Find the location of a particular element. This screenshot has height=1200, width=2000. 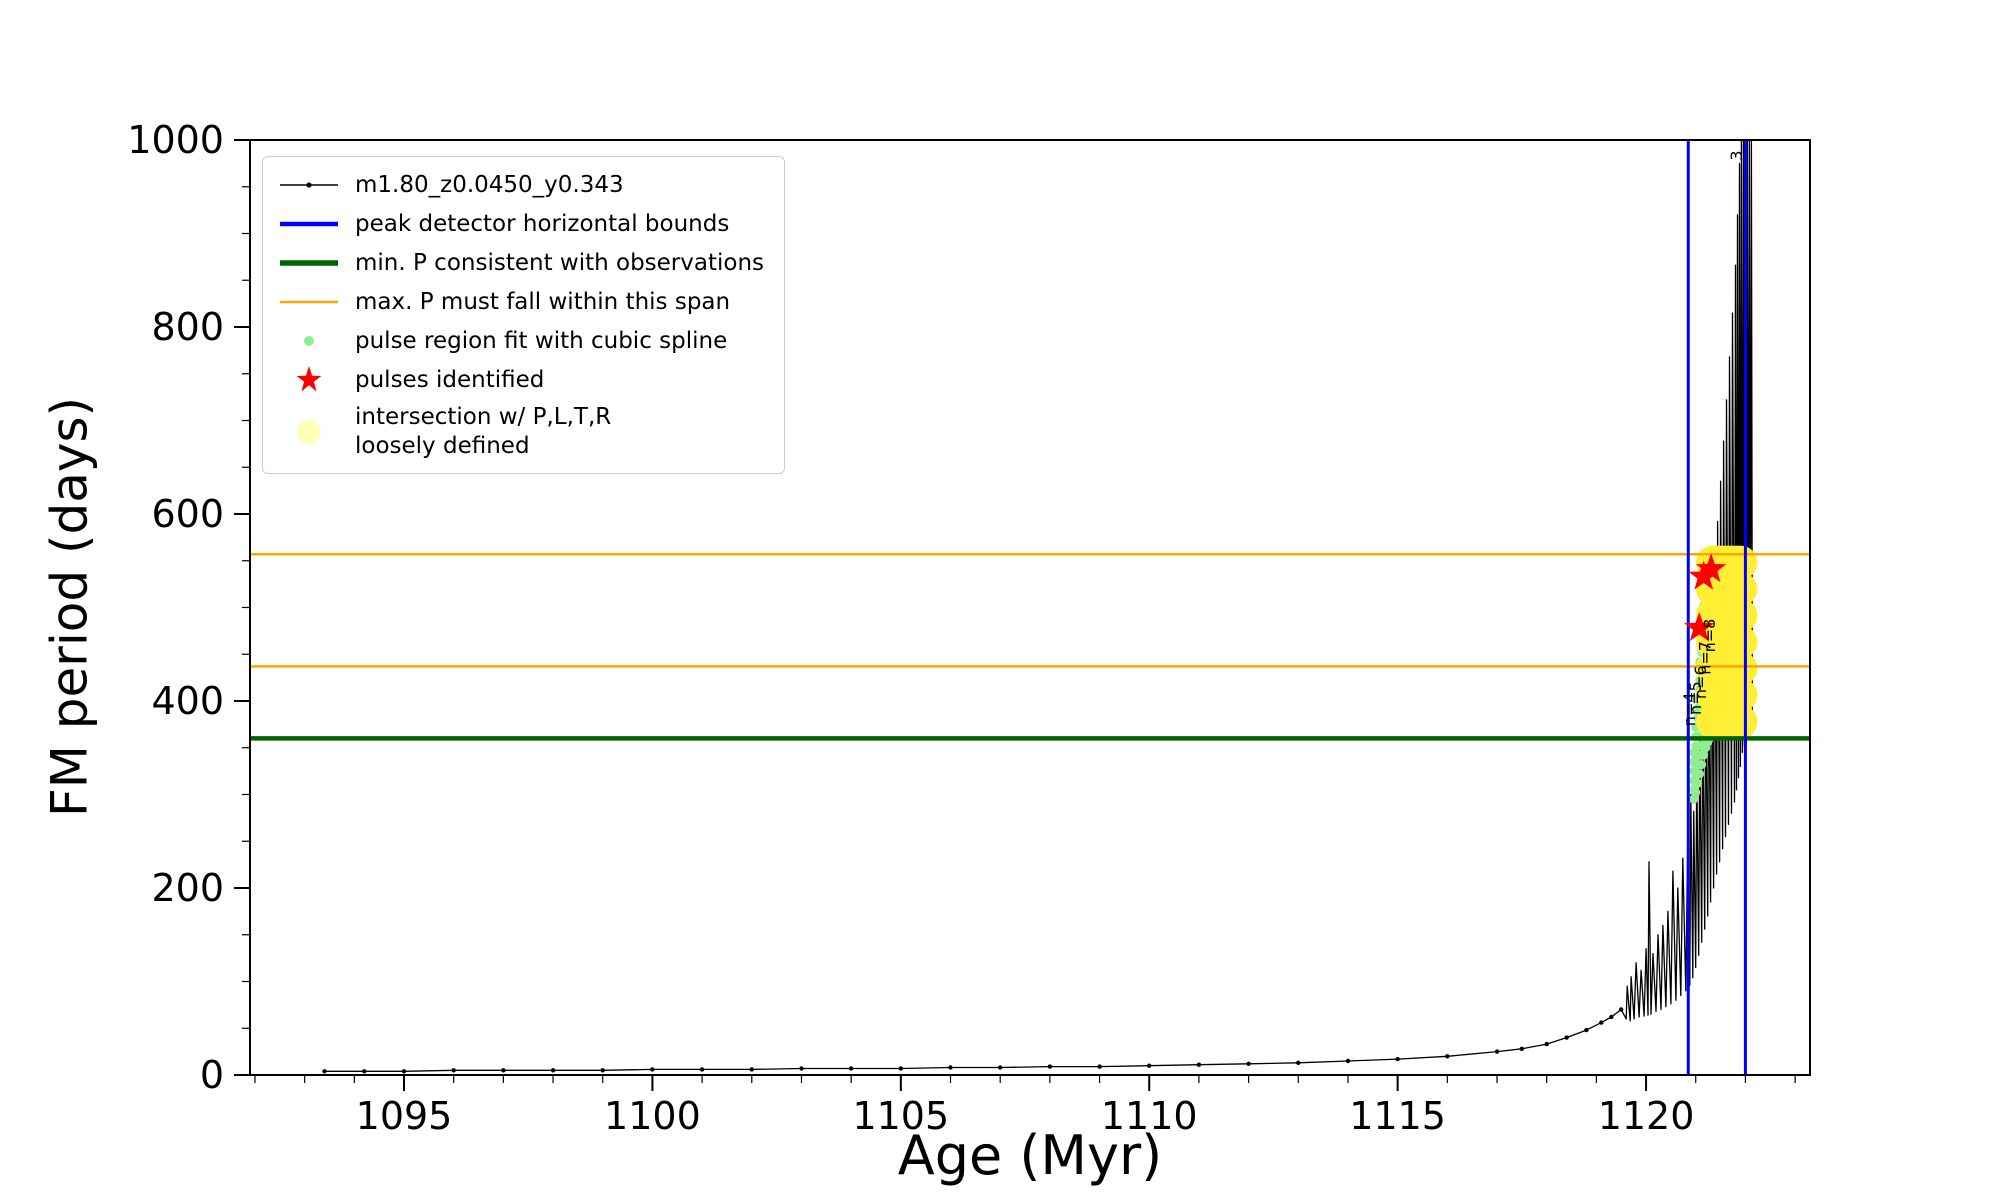

legend-item-intersection: intersection w/ P,L,T,R loosely defined is located at coordinates (520, 432).